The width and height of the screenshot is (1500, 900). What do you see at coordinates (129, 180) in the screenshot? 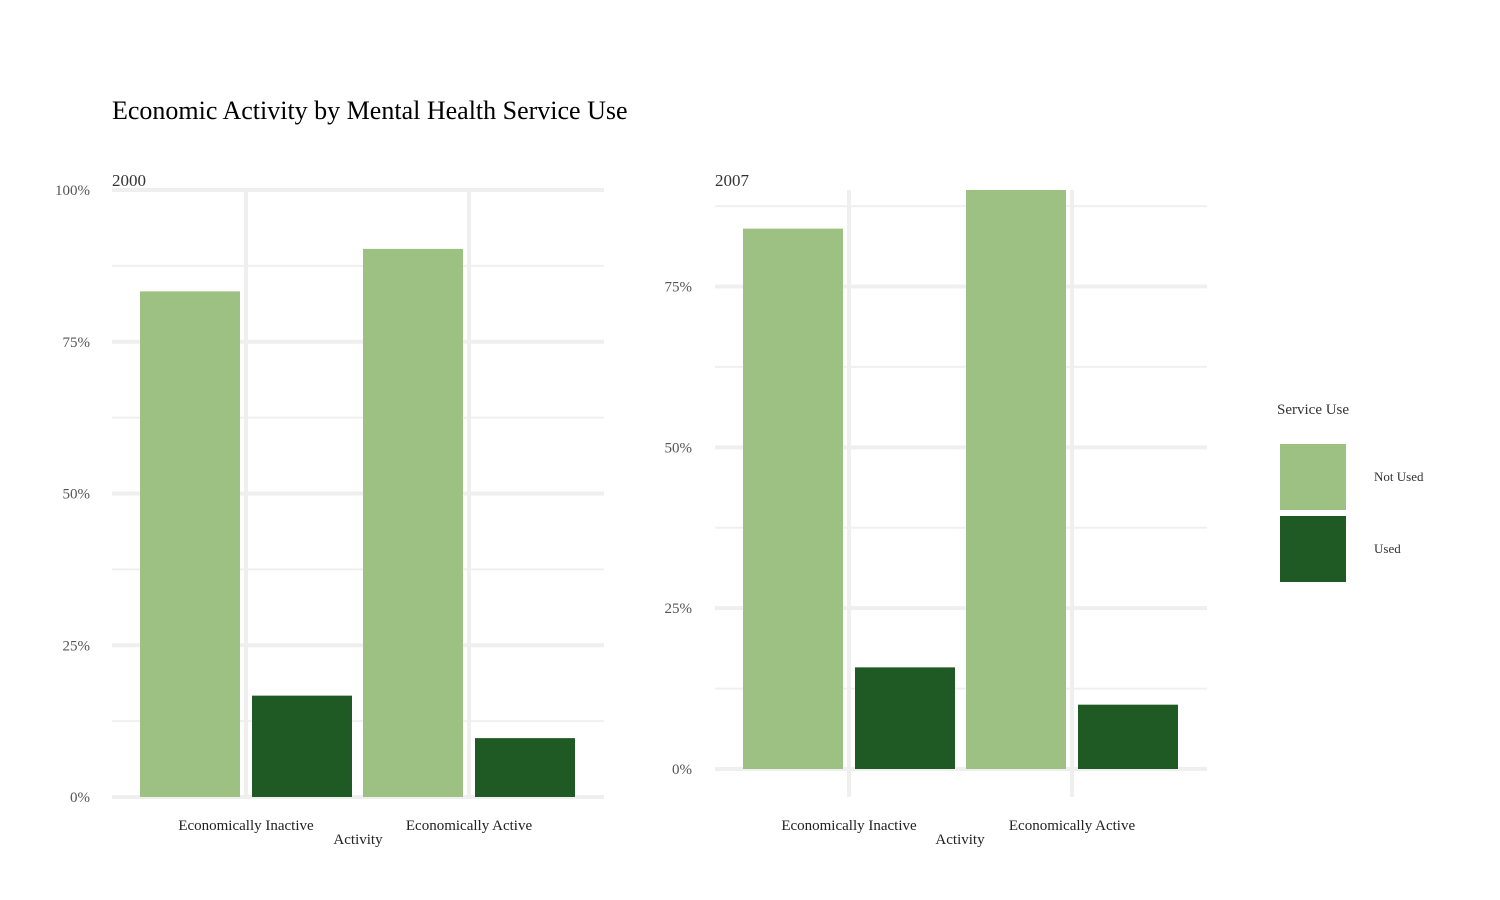
I see `panel-title: 2000` at bounding box center [129, 180].